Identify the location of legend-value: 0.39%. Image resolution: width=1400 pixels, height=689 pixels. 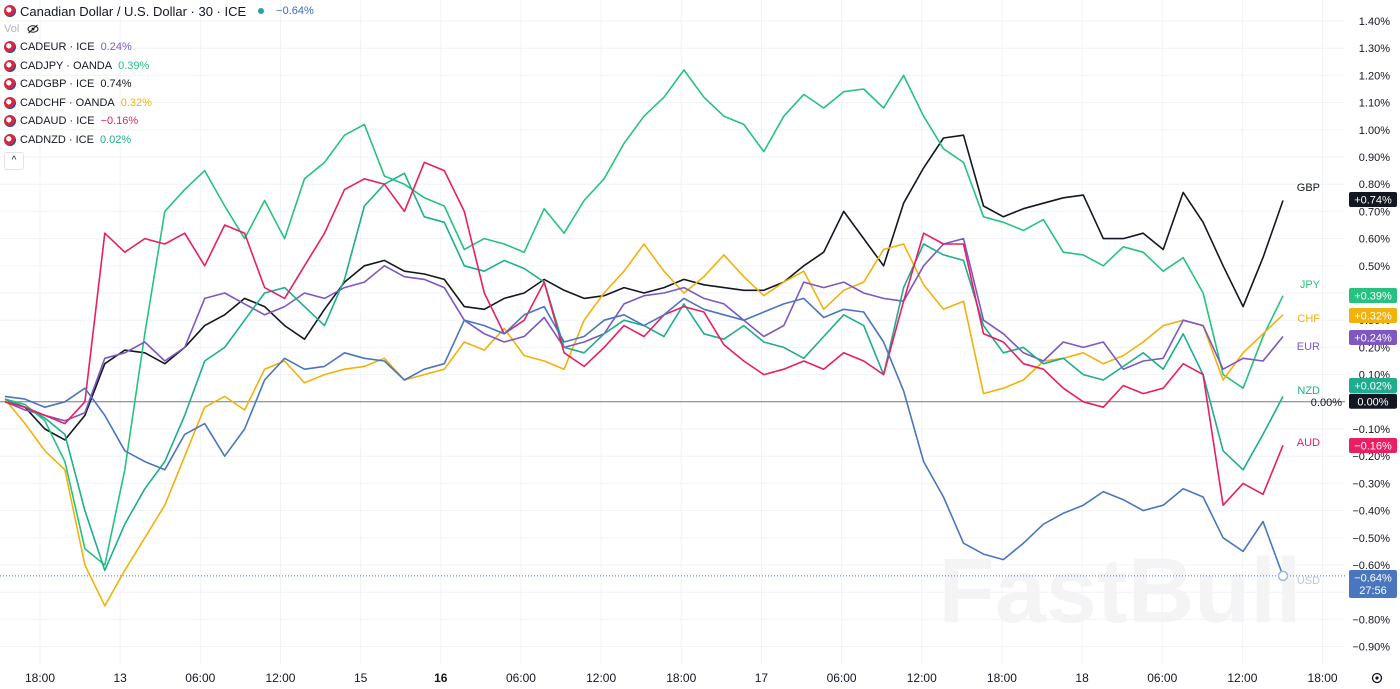
(134, 65).